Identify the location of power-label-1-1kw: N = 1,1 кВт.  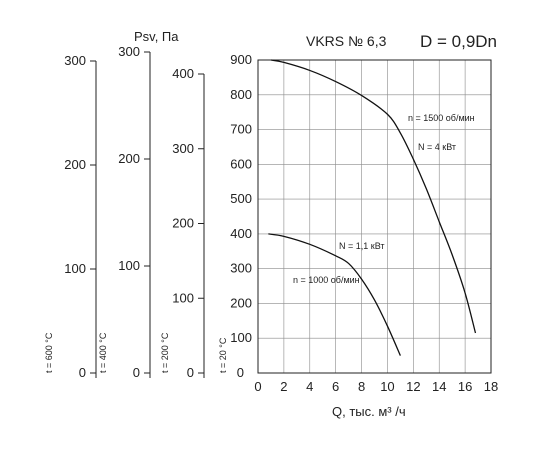
(362, 246).